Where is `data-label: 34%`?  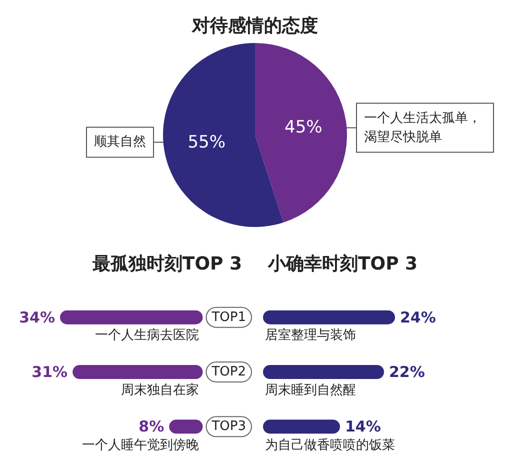 data-label: 34% is located at coordinates (37, 317).